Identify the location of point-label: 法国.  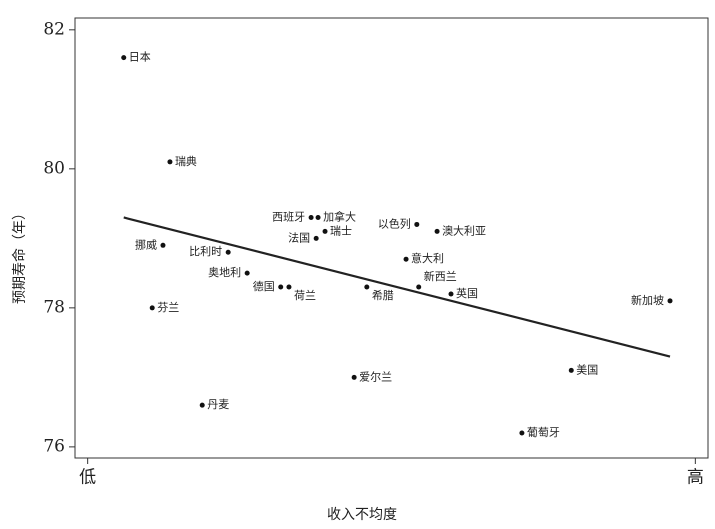
(299, 237).